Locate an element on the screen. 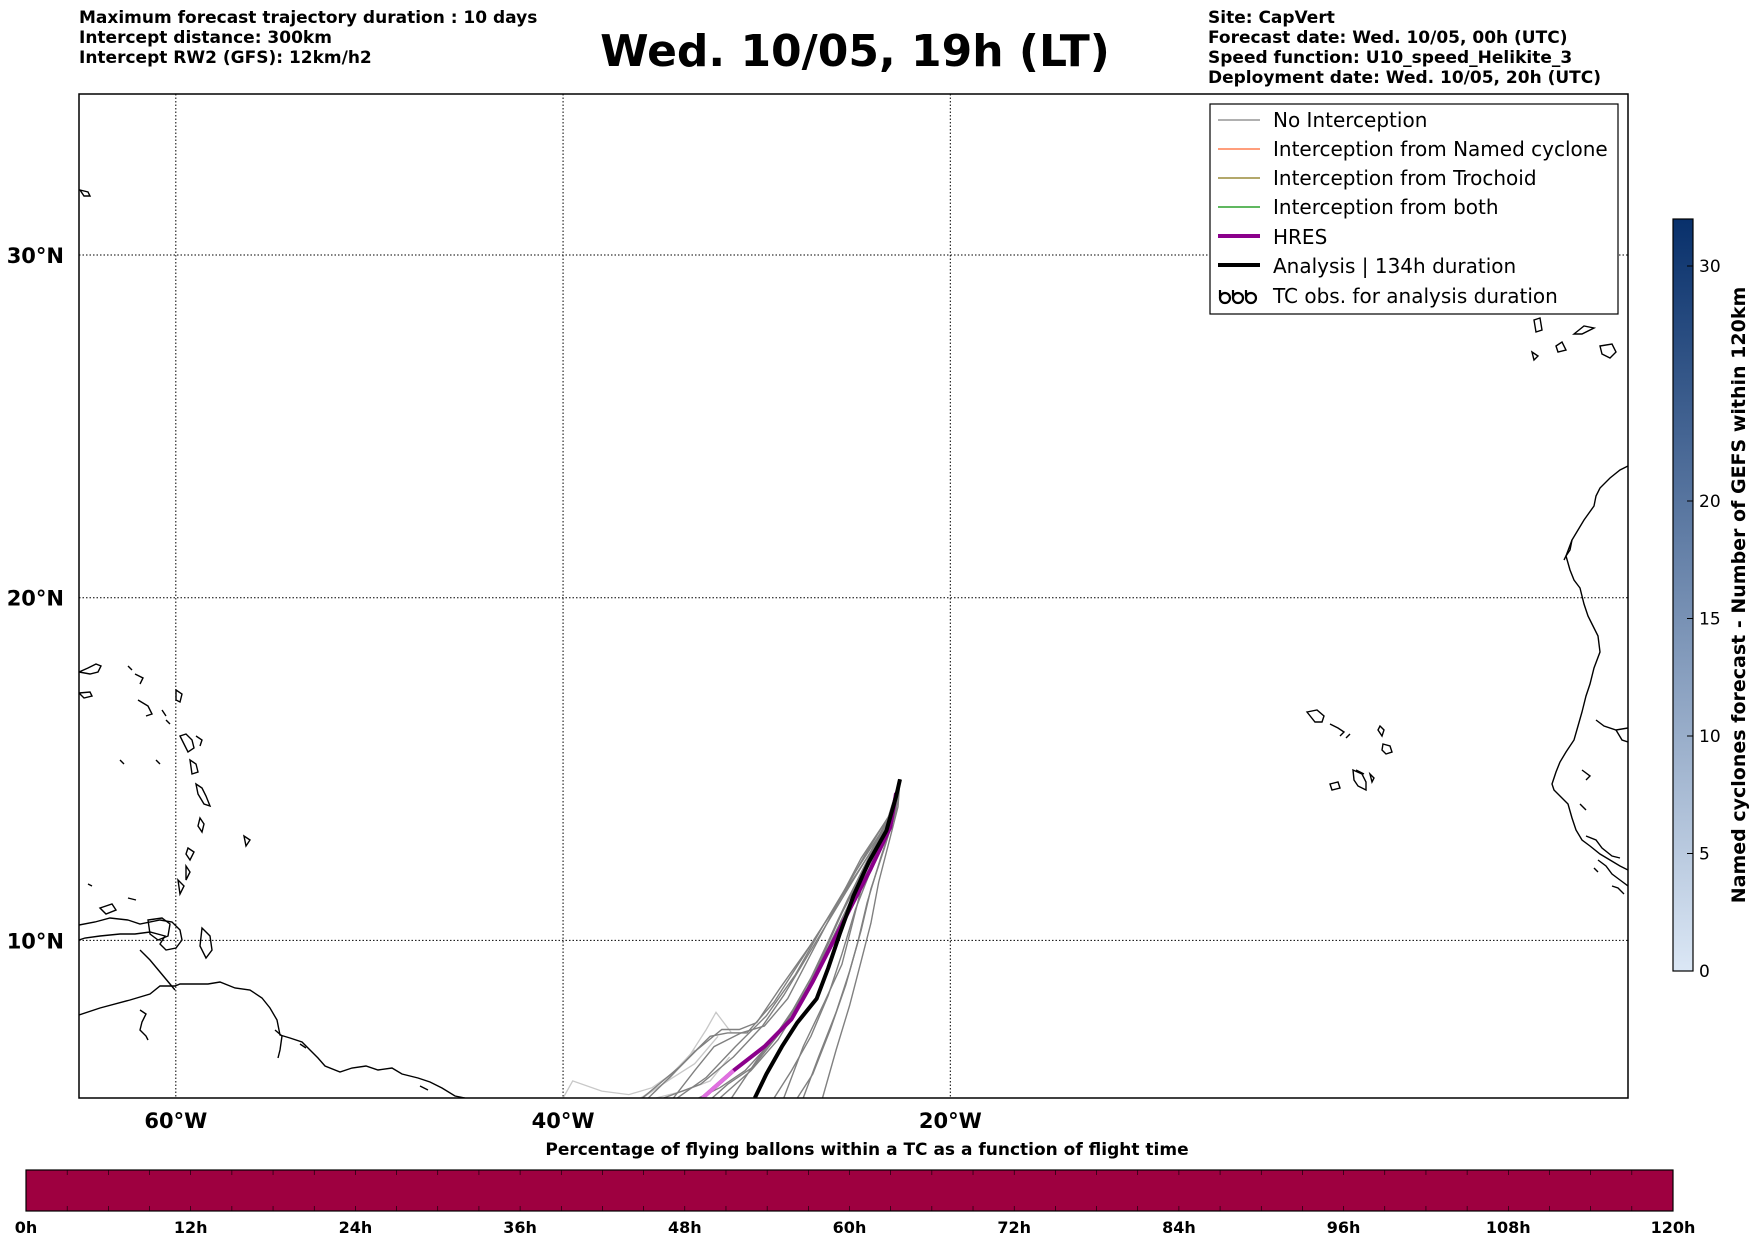 The height and width of the screenshot is (1241, 1752). hbar-tick-label: 120h is located at coordinates (1673, 1227).